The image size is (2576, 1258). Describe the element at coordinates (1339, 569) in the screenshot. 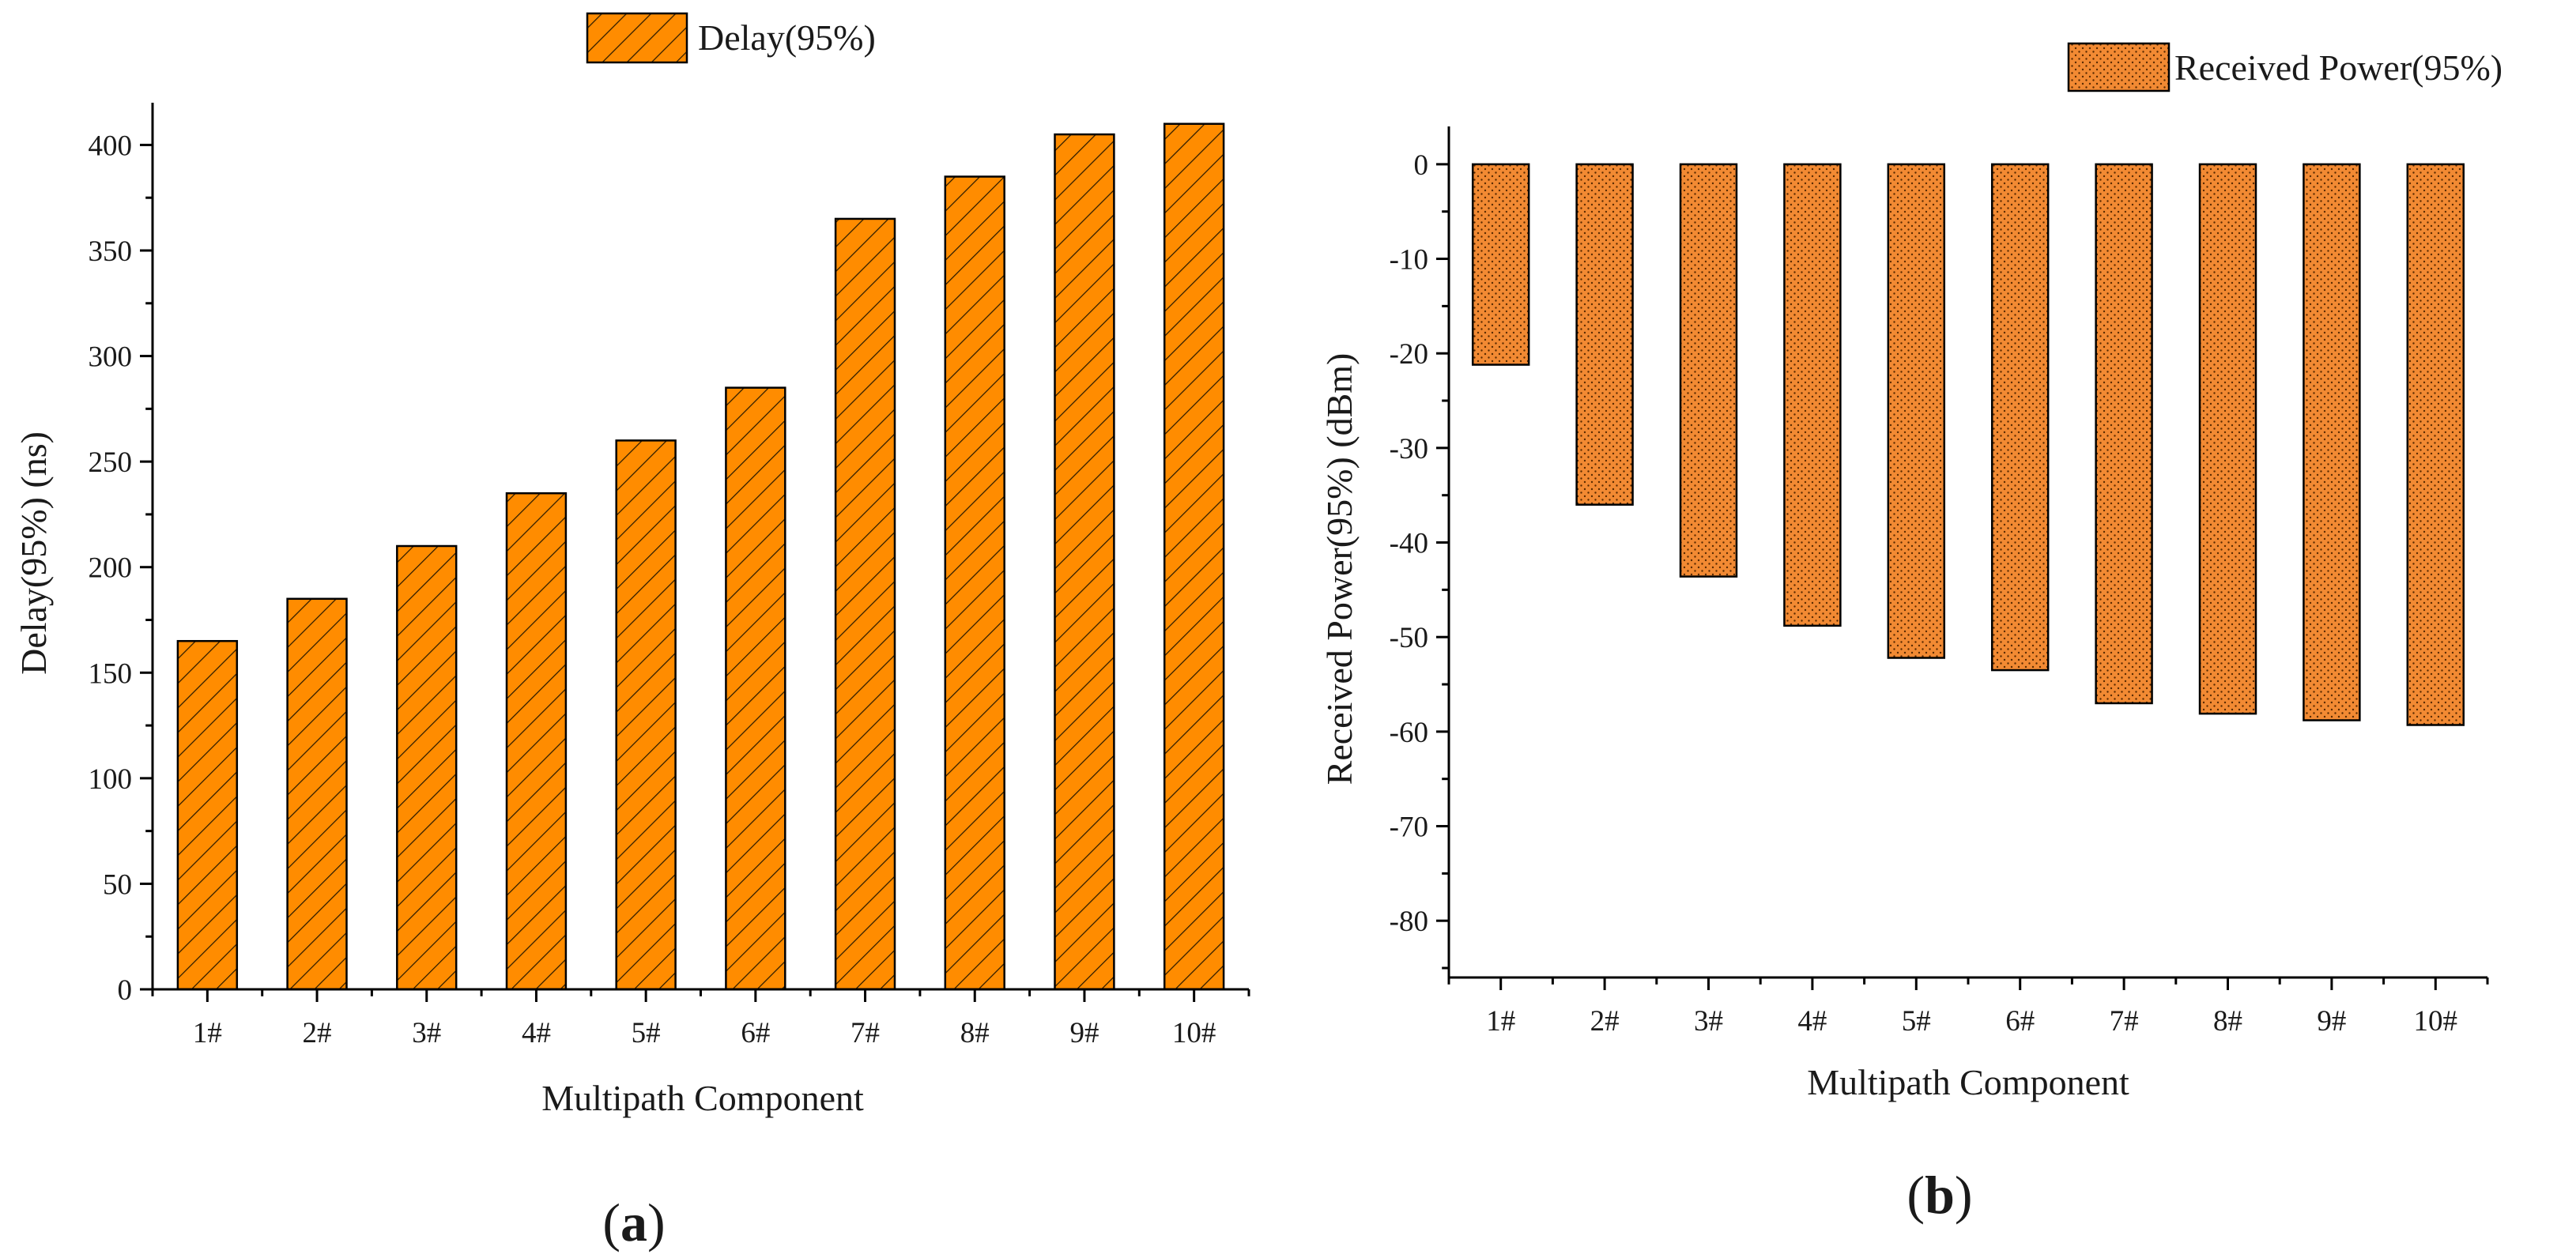

I see `y-axis-title-received-power: Received Power(95%) (dBm)` at that location.